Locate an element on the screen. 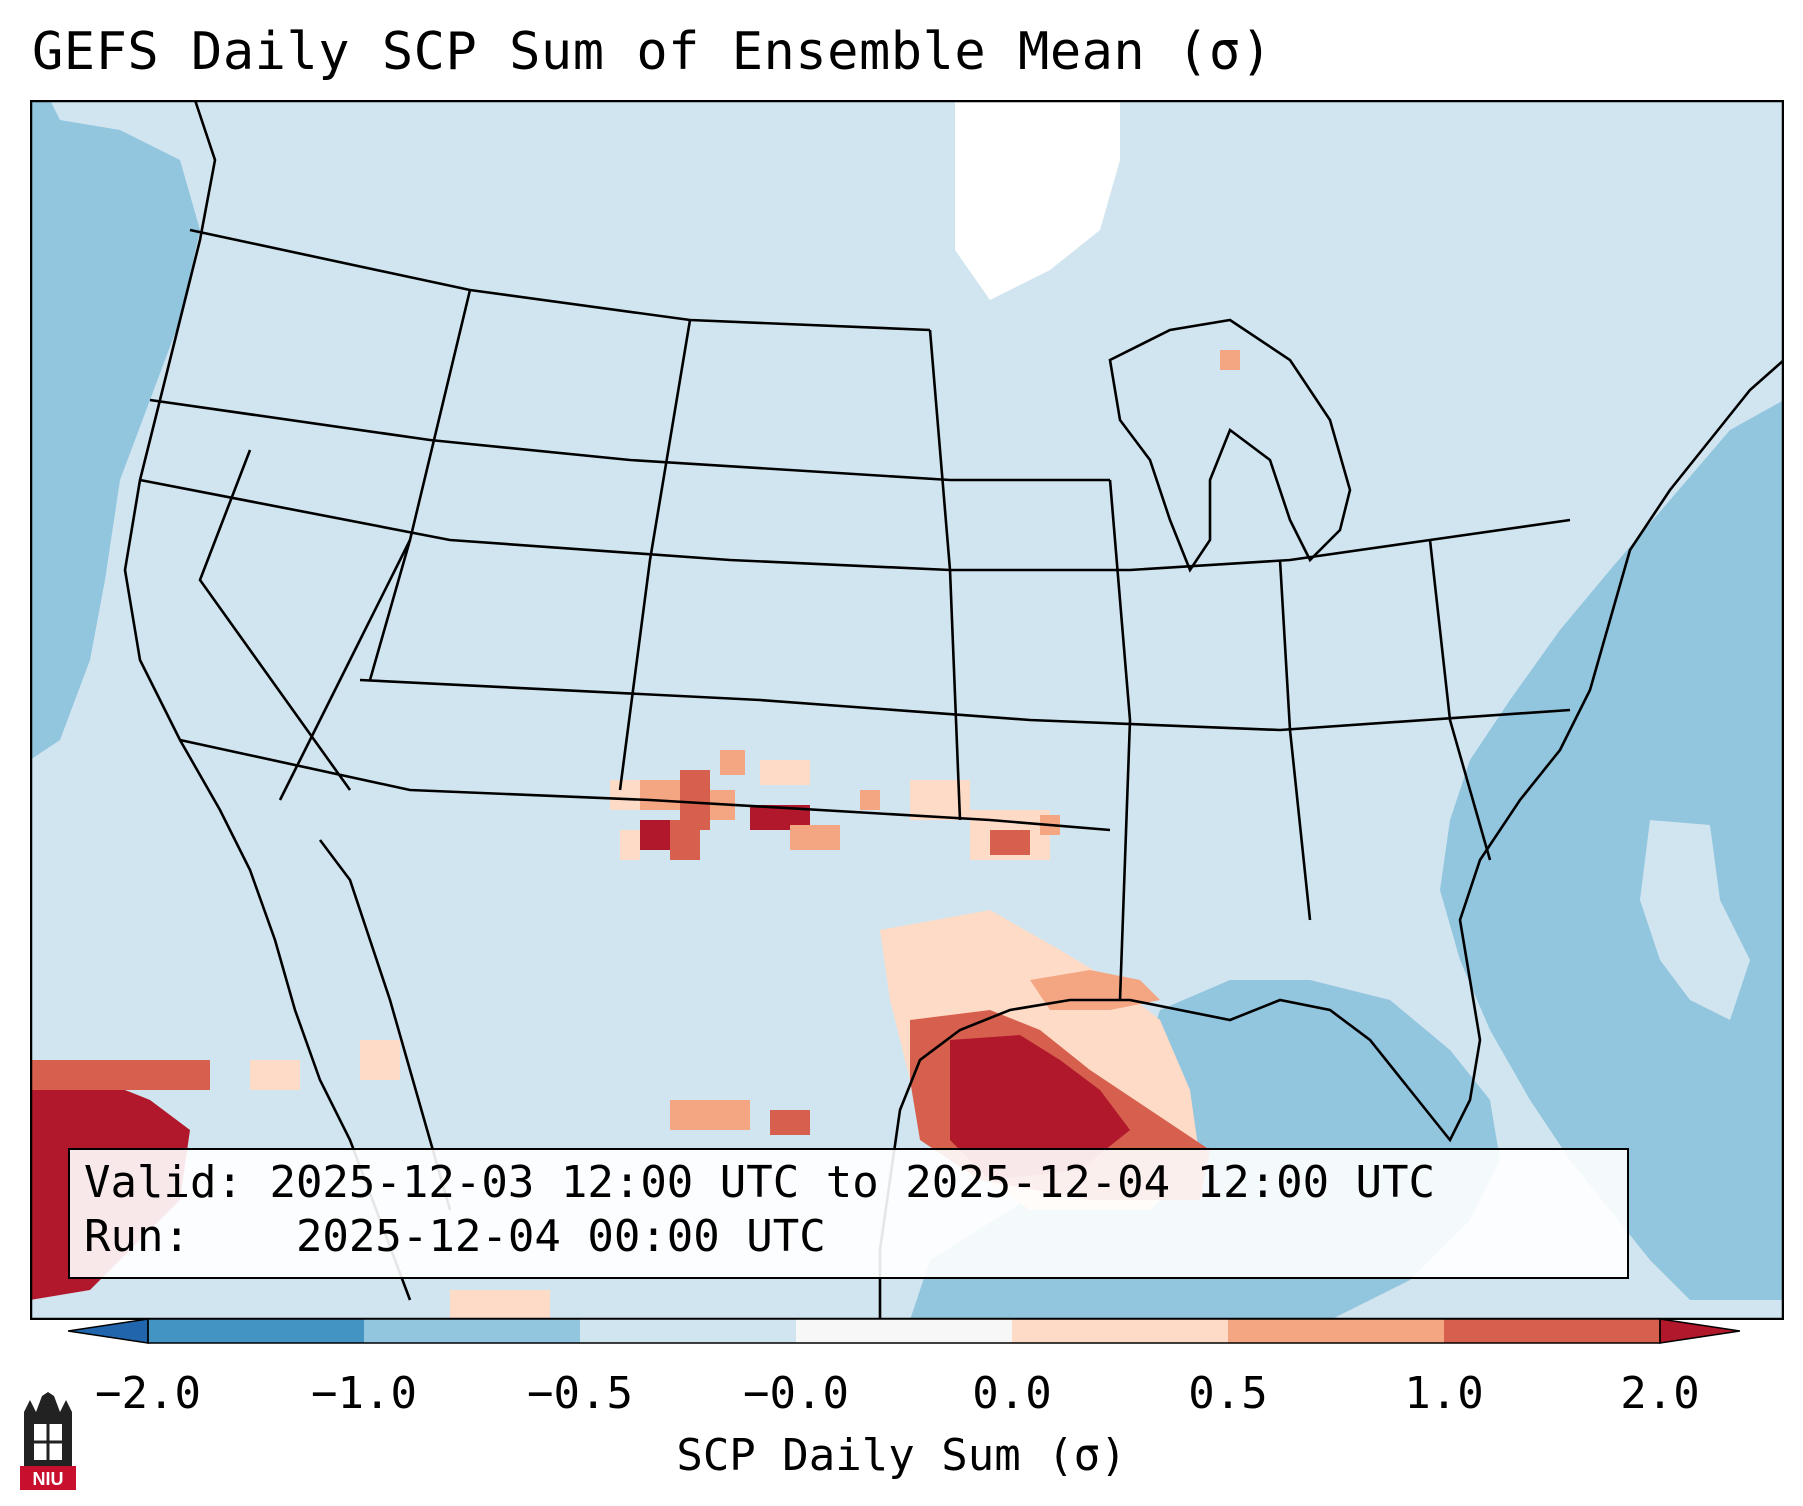 The image size is (1803, 1506). colorbar-tick-label: −0.0 is located at coordinates (796, 1393).